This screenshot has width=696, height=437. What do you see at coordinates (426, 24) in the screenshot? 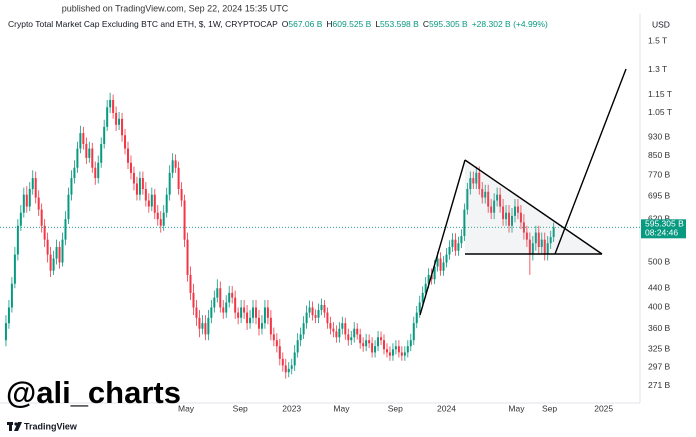
I see `ohlc-key: C` at bounding box center [426, 24].